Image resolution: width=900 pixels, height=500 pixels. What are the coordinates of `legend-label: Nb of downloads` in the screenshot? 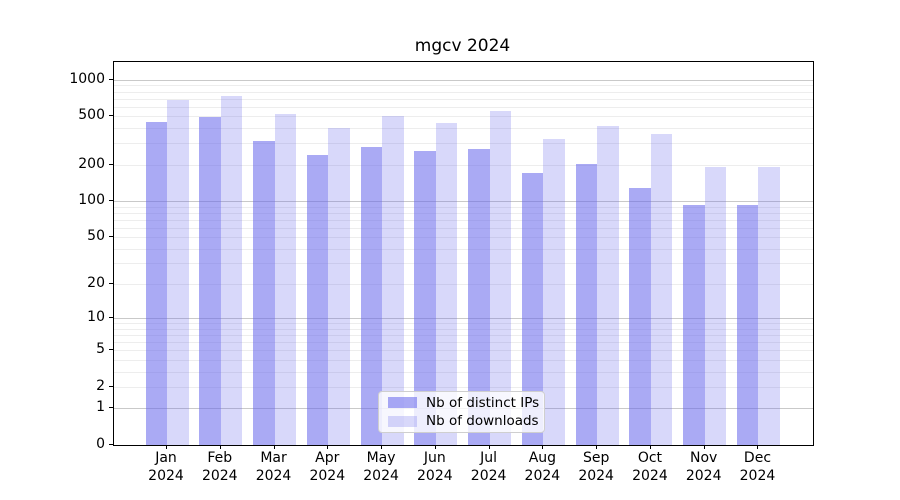 It's located at (482, 421).